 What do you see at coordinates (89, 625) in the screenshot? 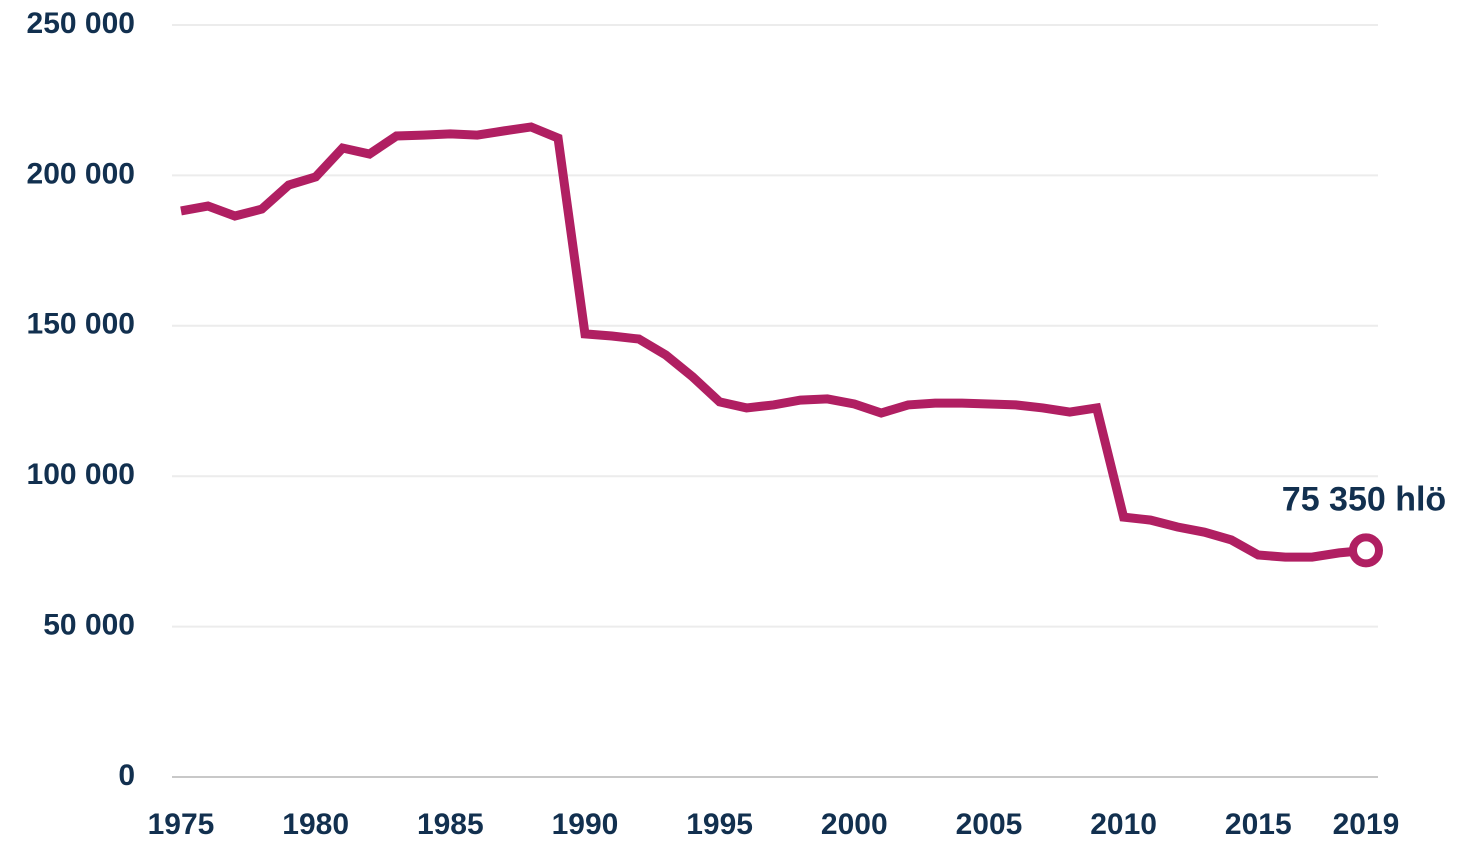
I see `y-tick-label: 50 000` at bounding box center [89, 625].